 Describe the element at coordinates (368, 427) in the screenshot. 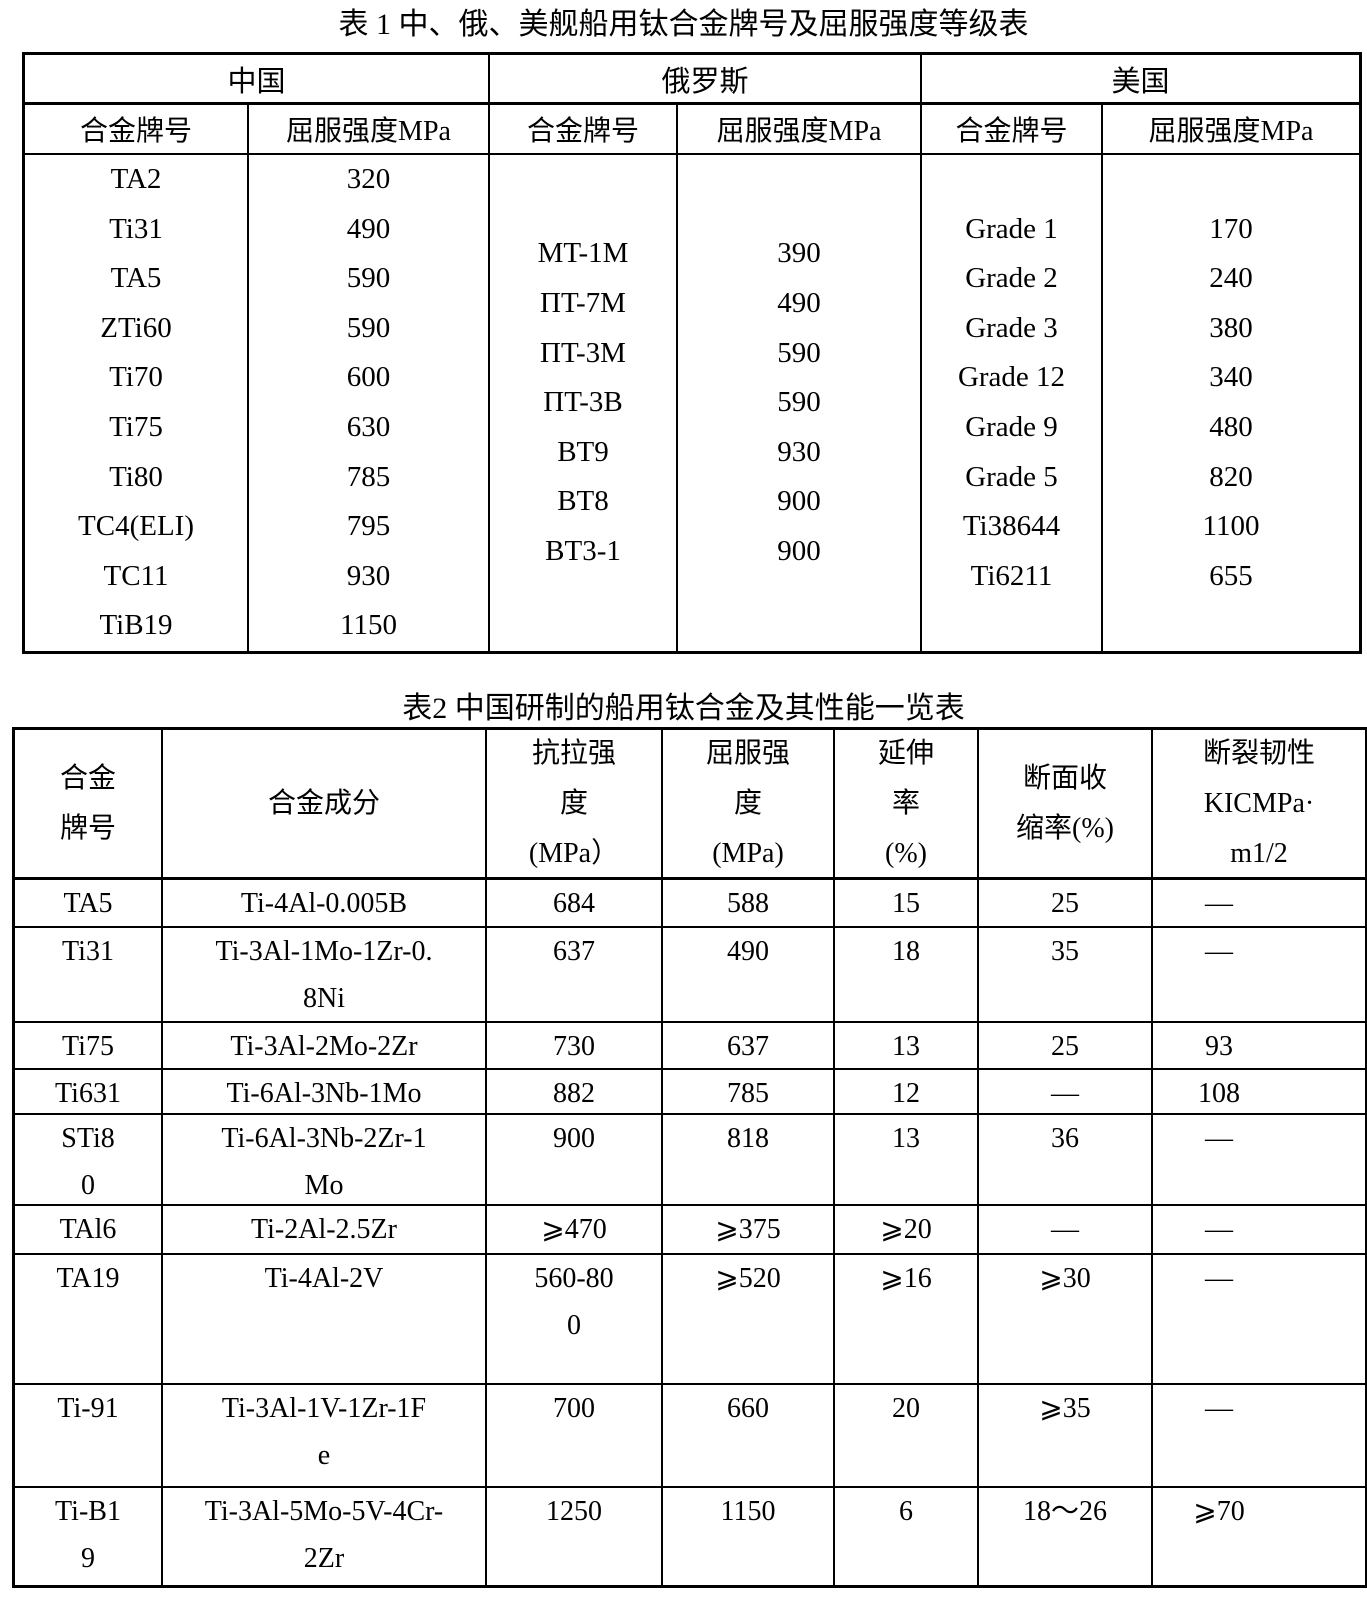

I see `yield-strength-value: 630` at that location.